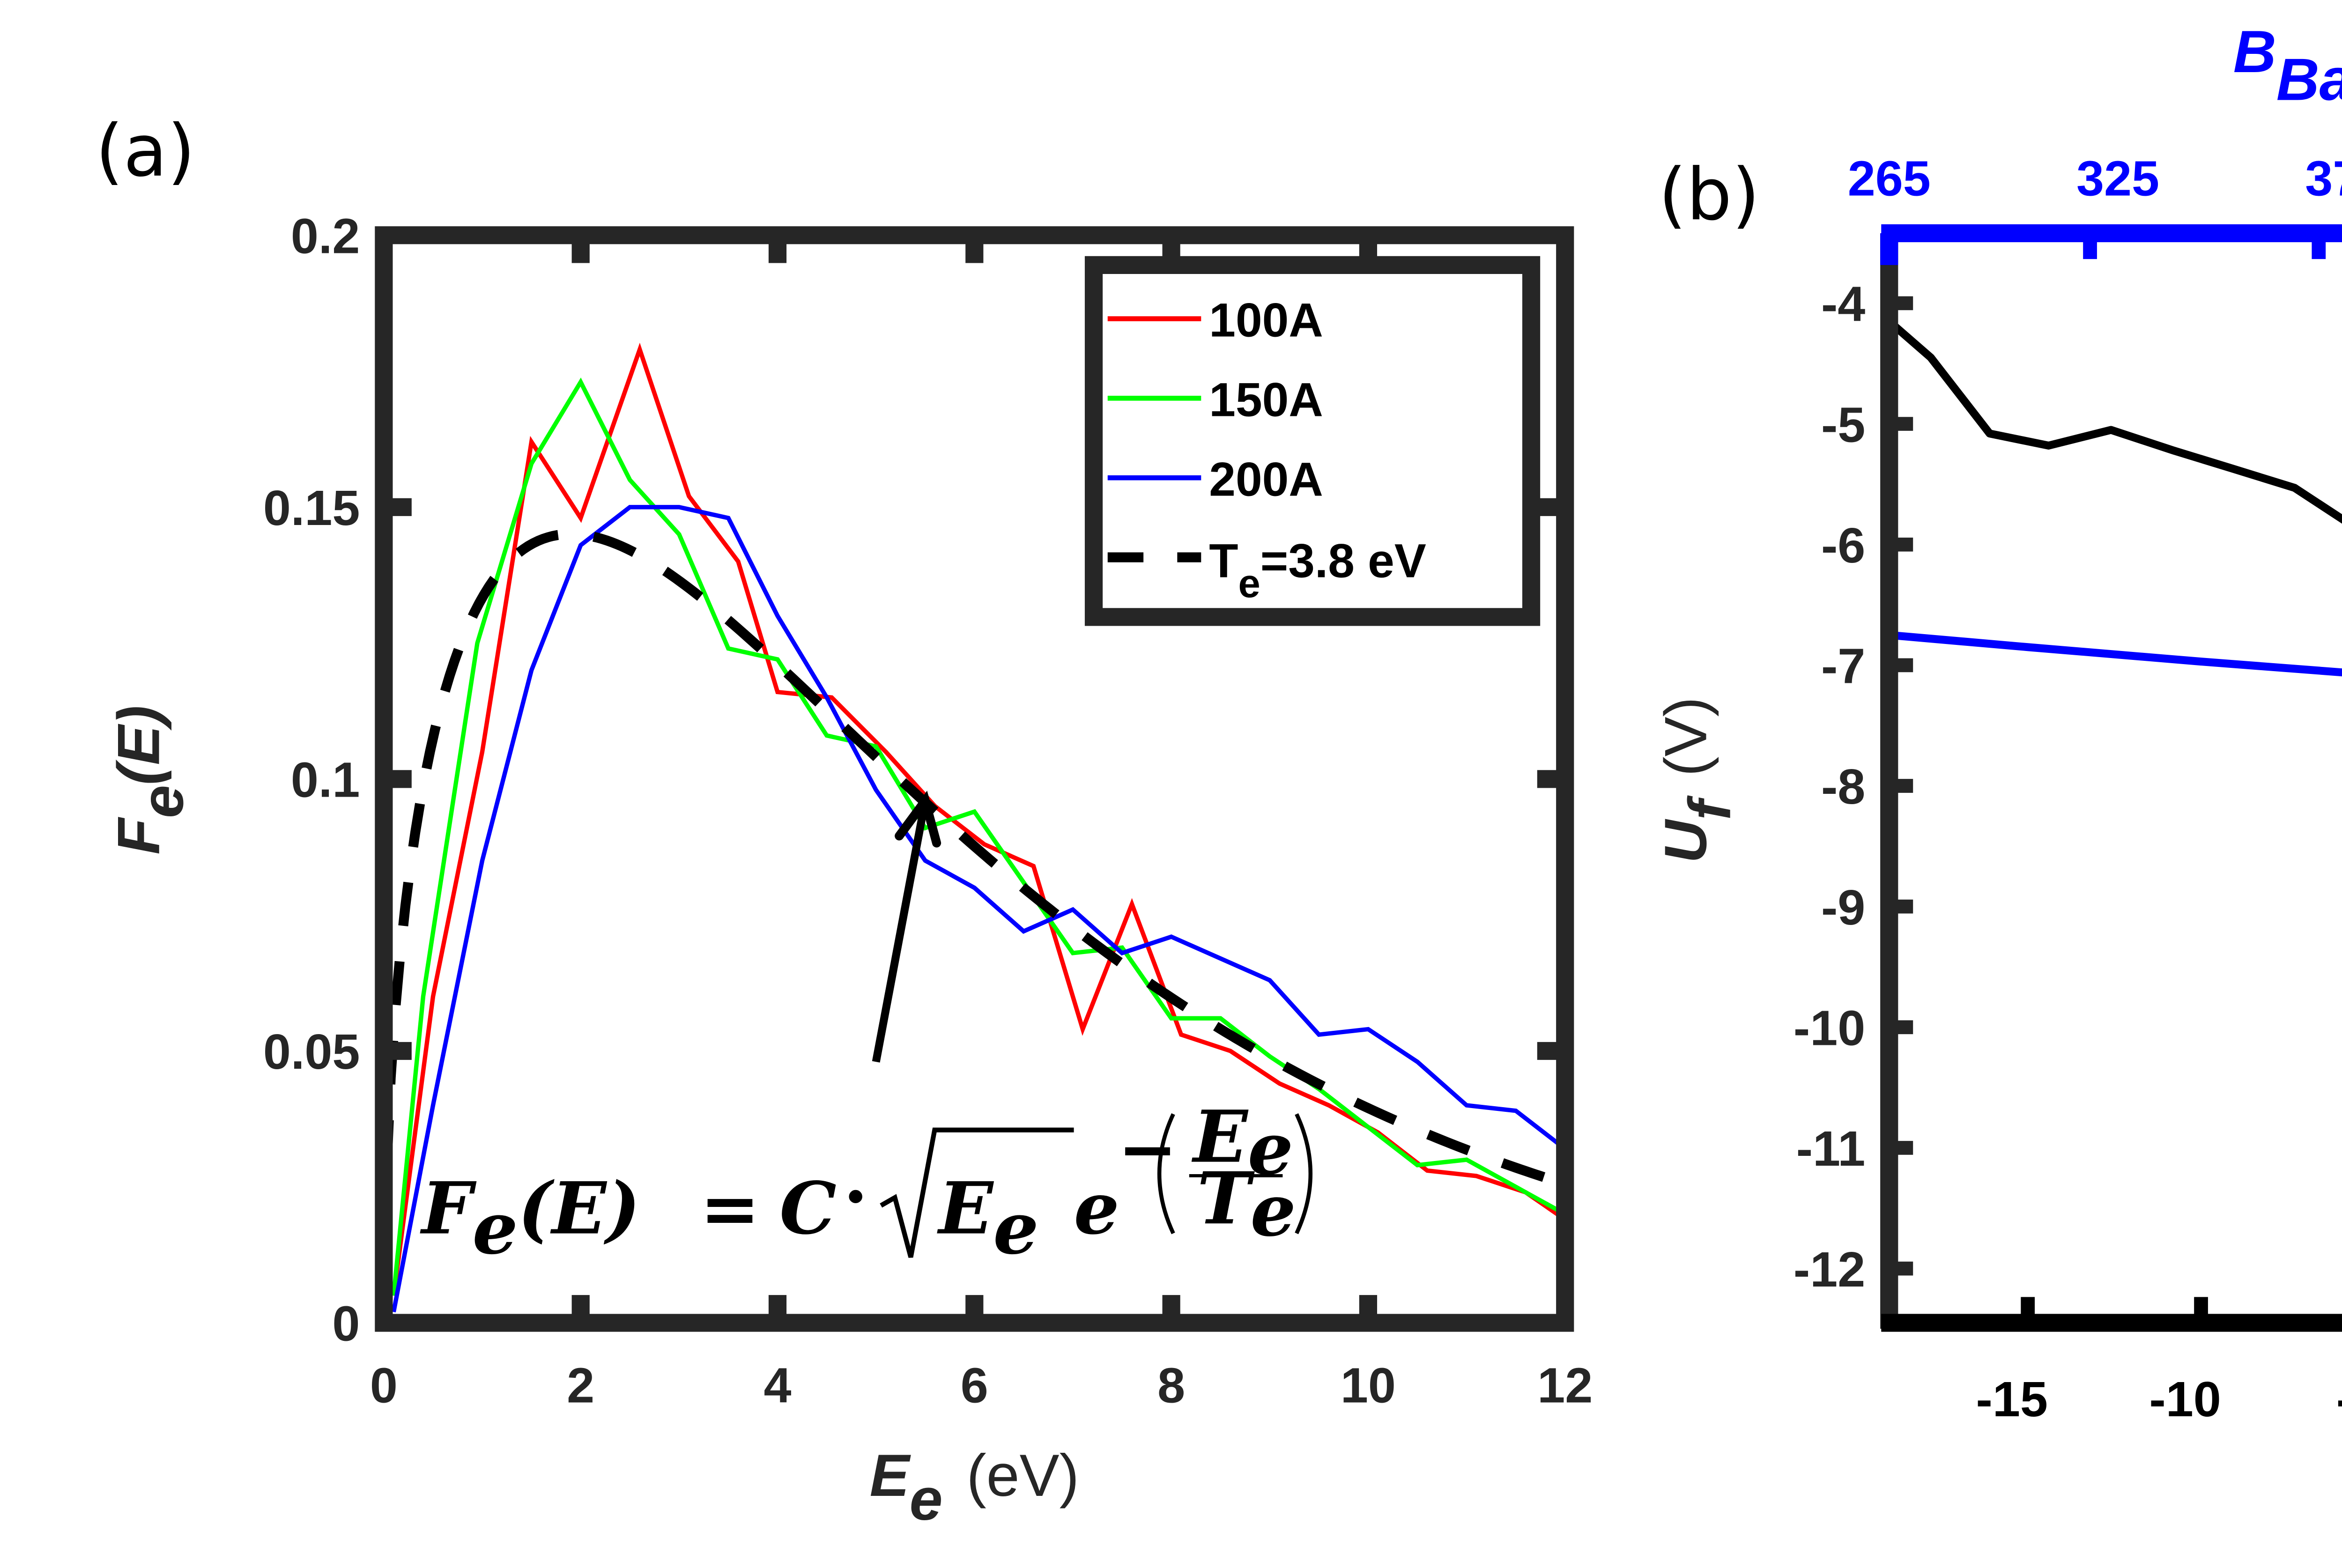 The image size is (2342, 1568). Describe the element at coordinates (1686, 737) in the screenshot. I see `y-label-unit: (V)` at that location.